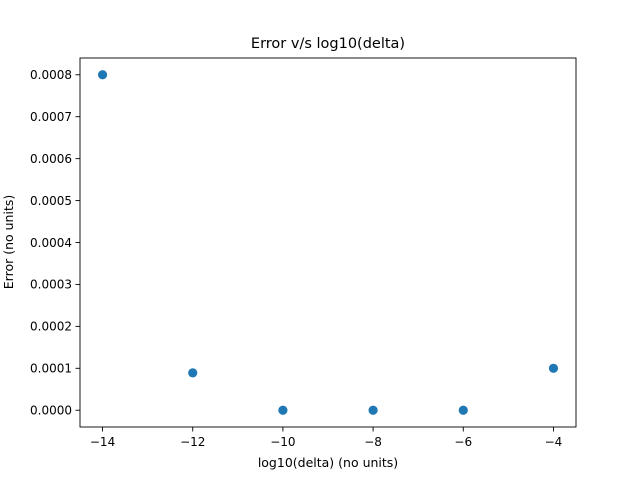 This screenshot has width=640, height=480. Describe the element at coordinates (51, 369) in the screenshot. I see `y-tick-label: 0.0001` at that location.